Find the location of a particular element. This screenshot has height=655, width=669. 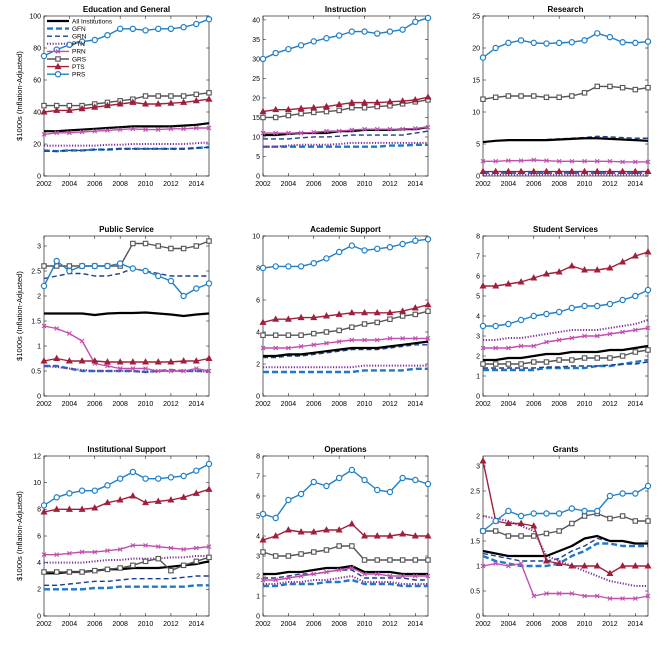

series-prn is located at coordinates (345, 343).